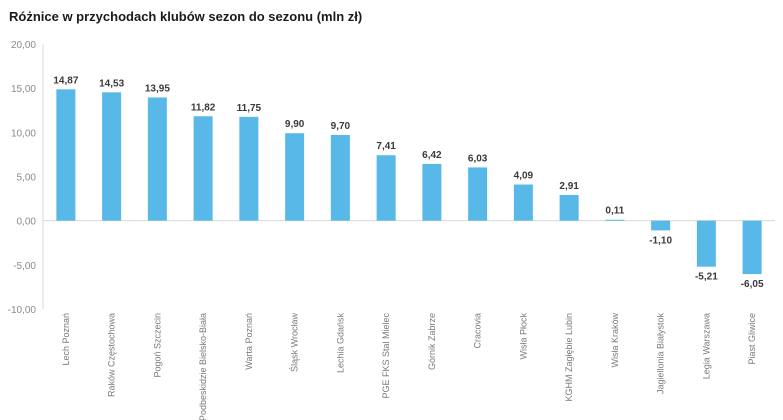  Describe the element at coordinates (203, 107) in the screenshot. I see `data-label: 11,82` at that location.